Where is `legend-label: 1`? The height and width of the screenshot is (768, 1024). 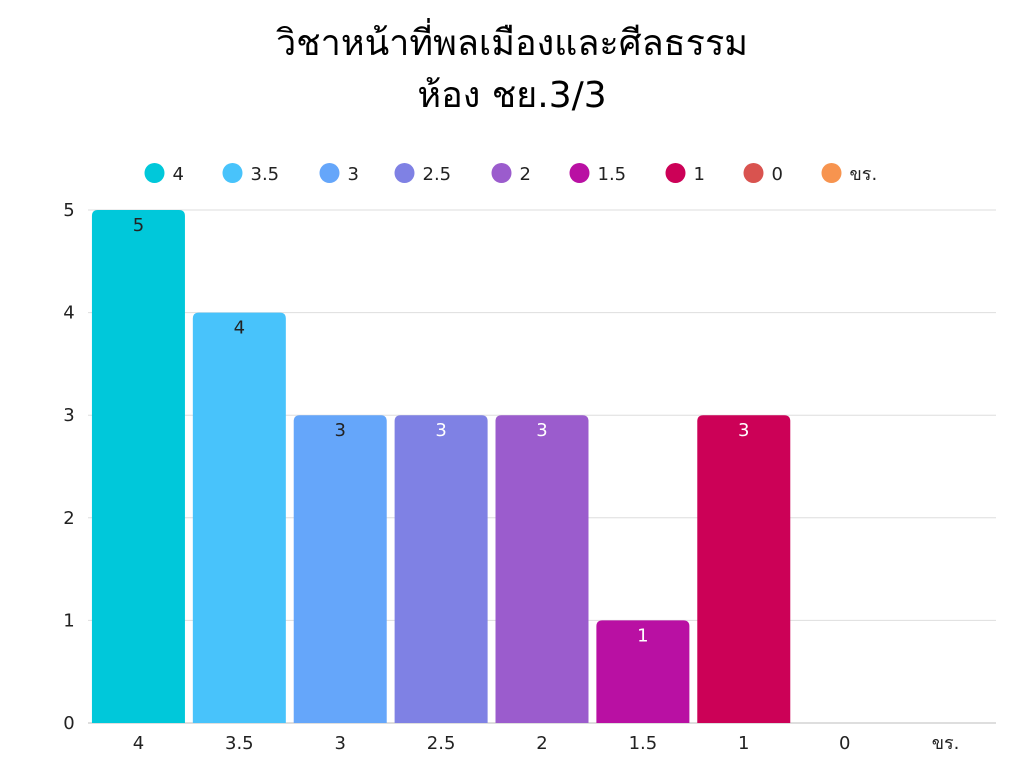 legend-label: 1 is located at coordinates (699, 174).